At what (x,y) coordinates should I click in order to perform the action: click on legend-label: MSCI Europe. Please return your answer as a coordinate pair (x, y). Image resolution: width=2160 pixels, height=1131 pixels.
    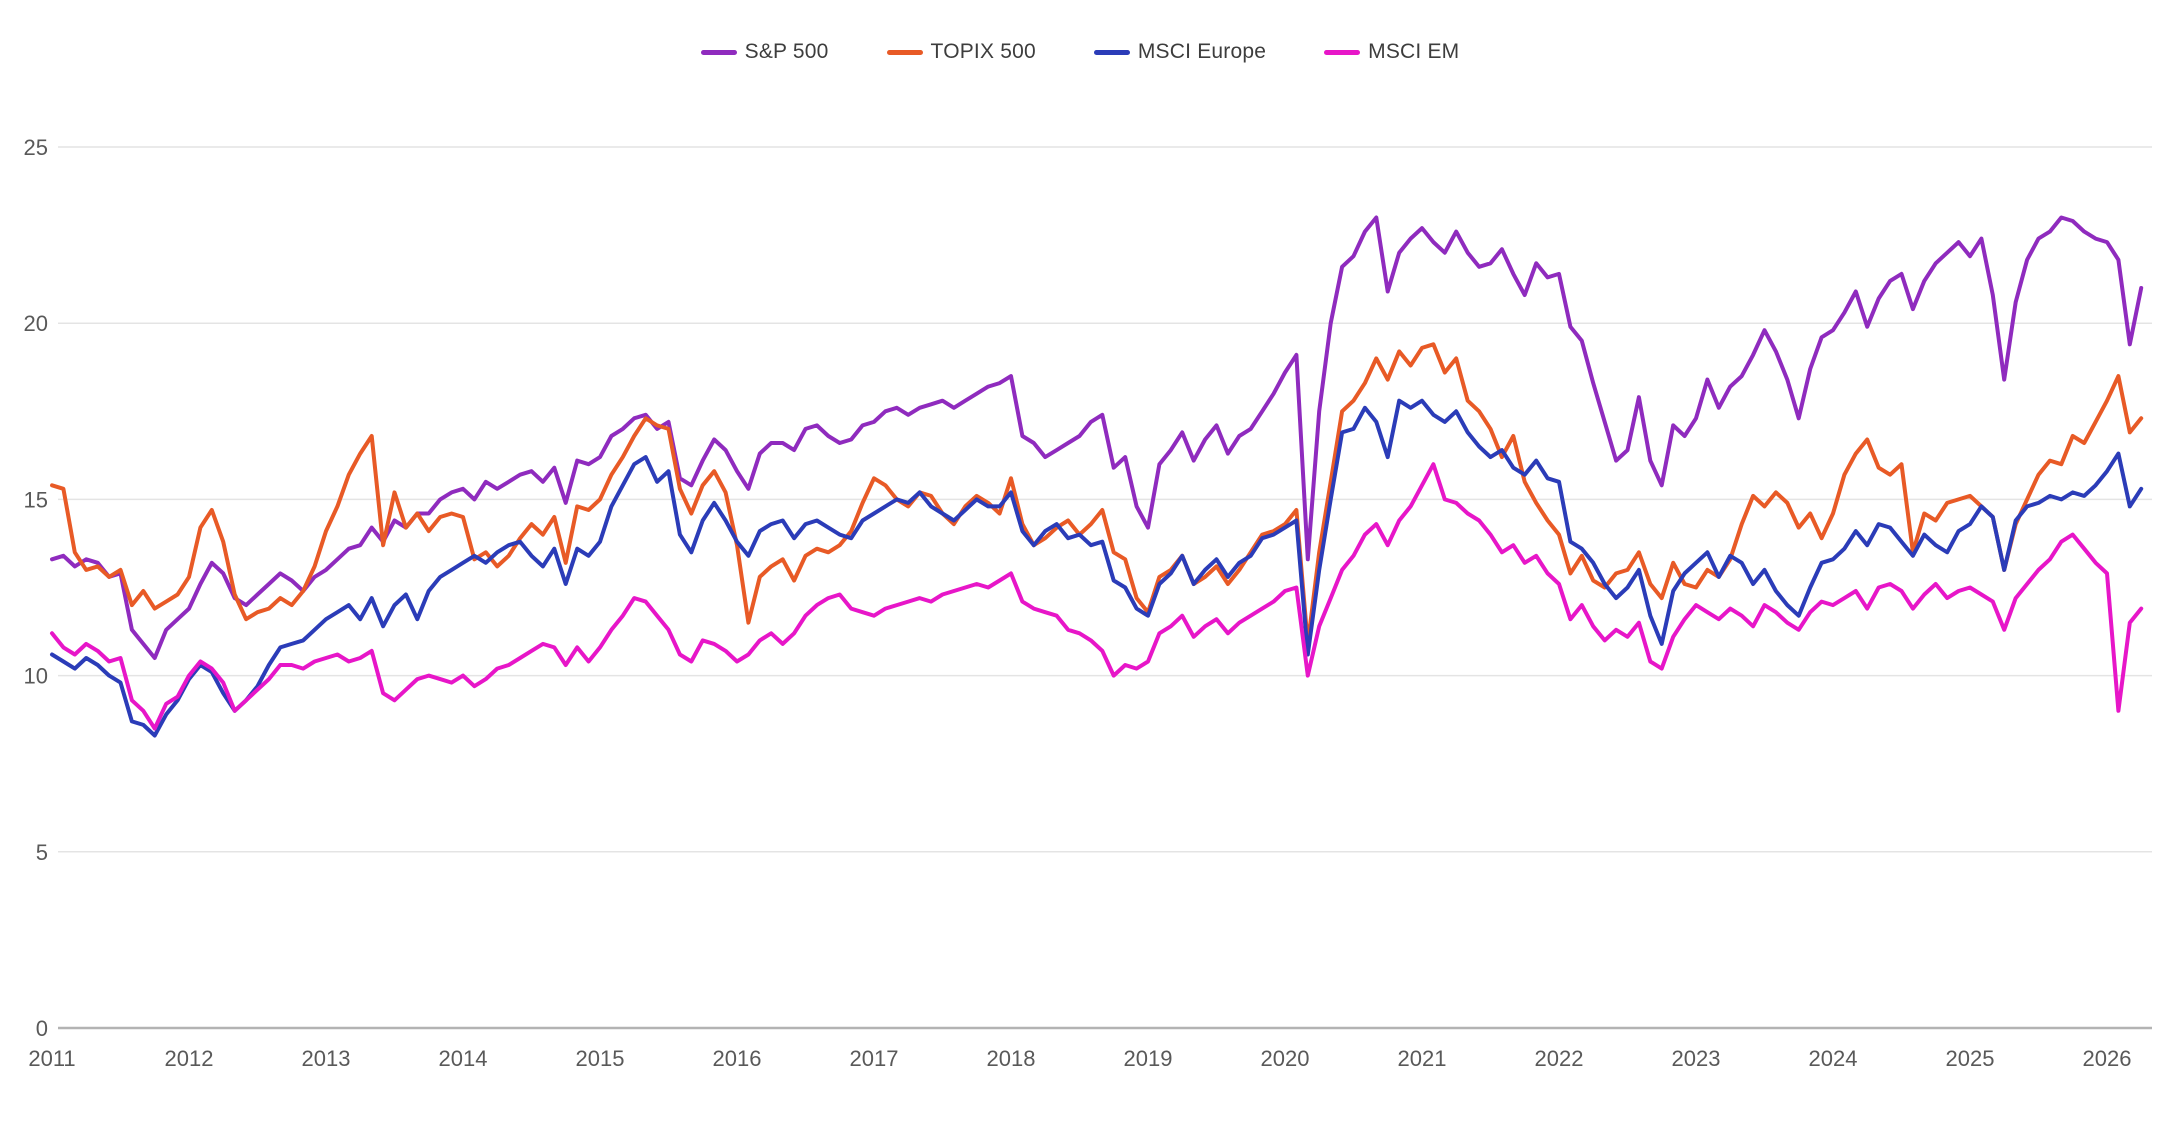
    Looking at the image, I should click on (1202, 51).